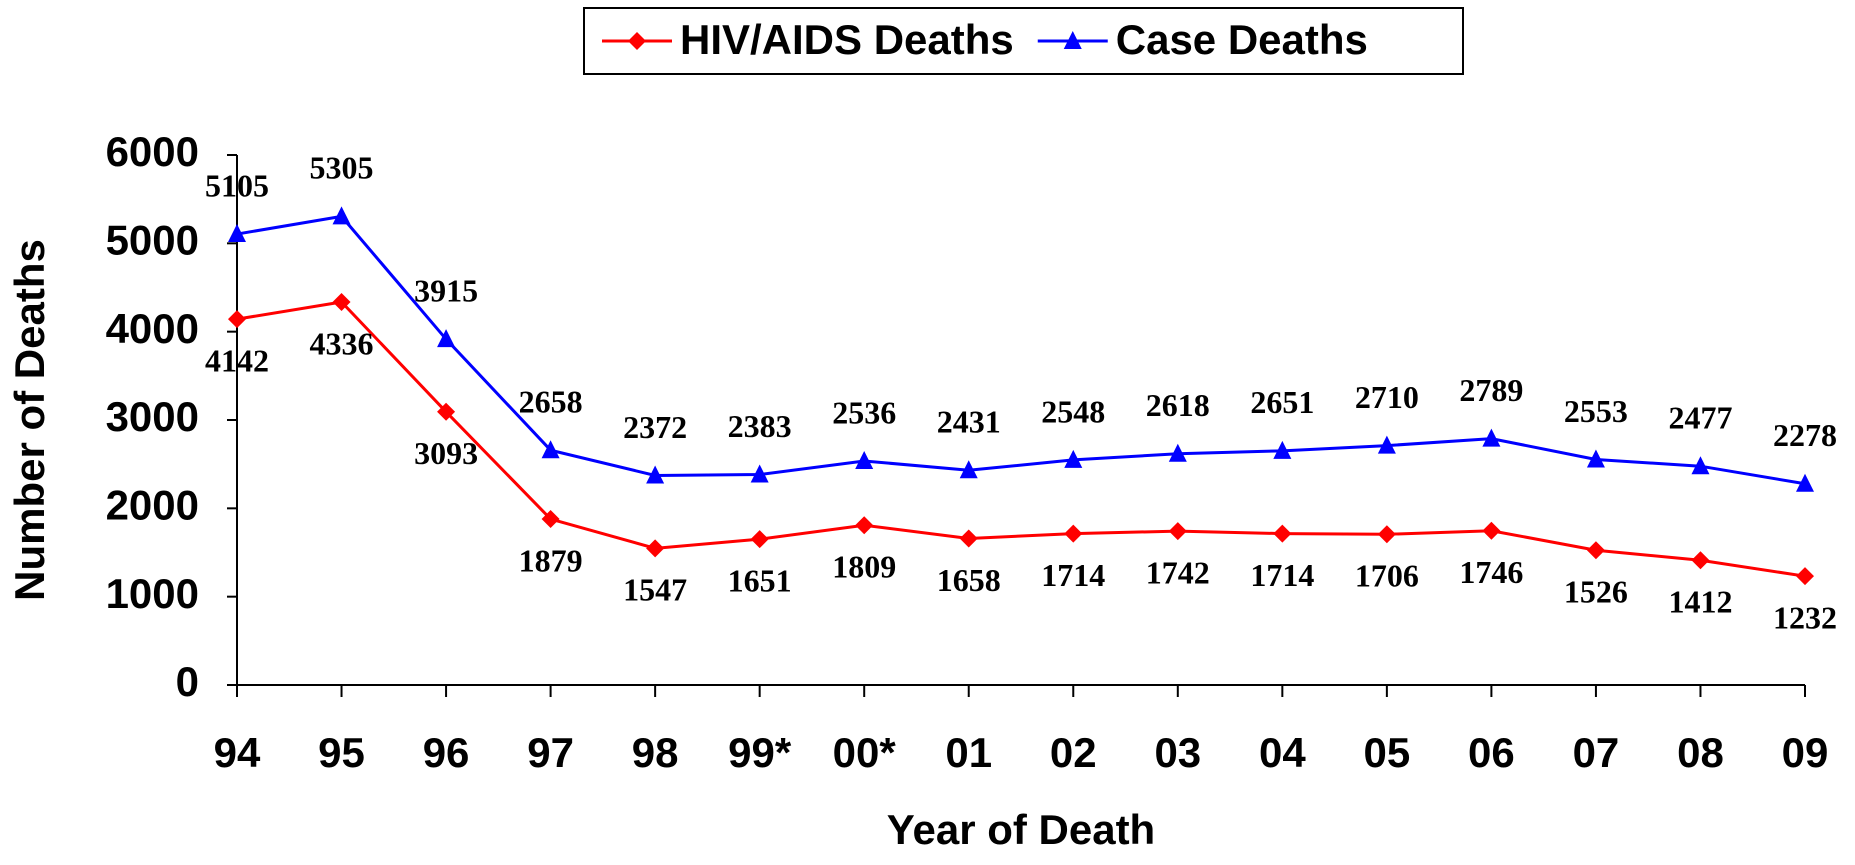  I want to click on x-tick-label: 07, so click(1596, 752).